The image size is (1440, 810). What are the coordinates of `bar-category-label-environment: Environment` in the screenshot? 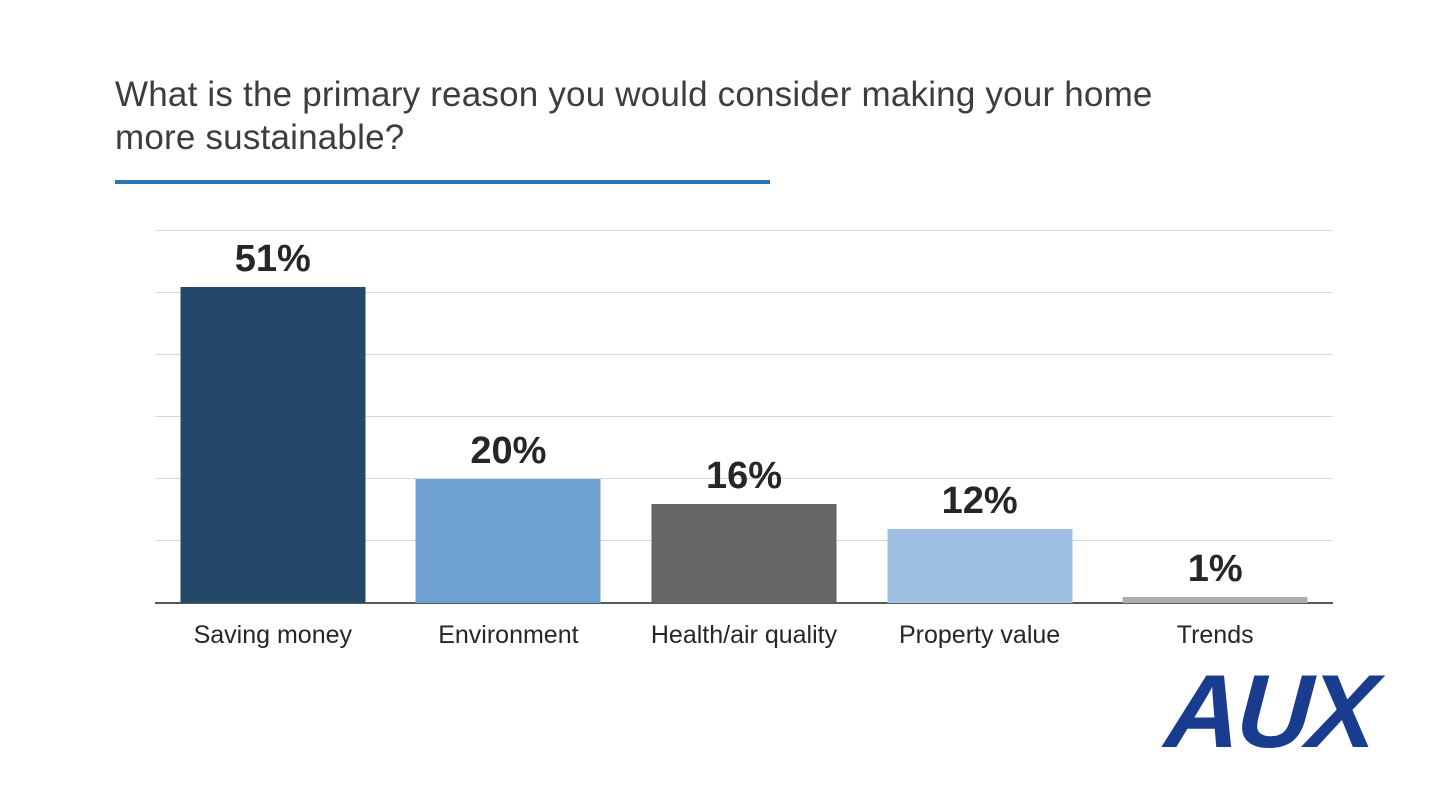 It's located at (508, 635).